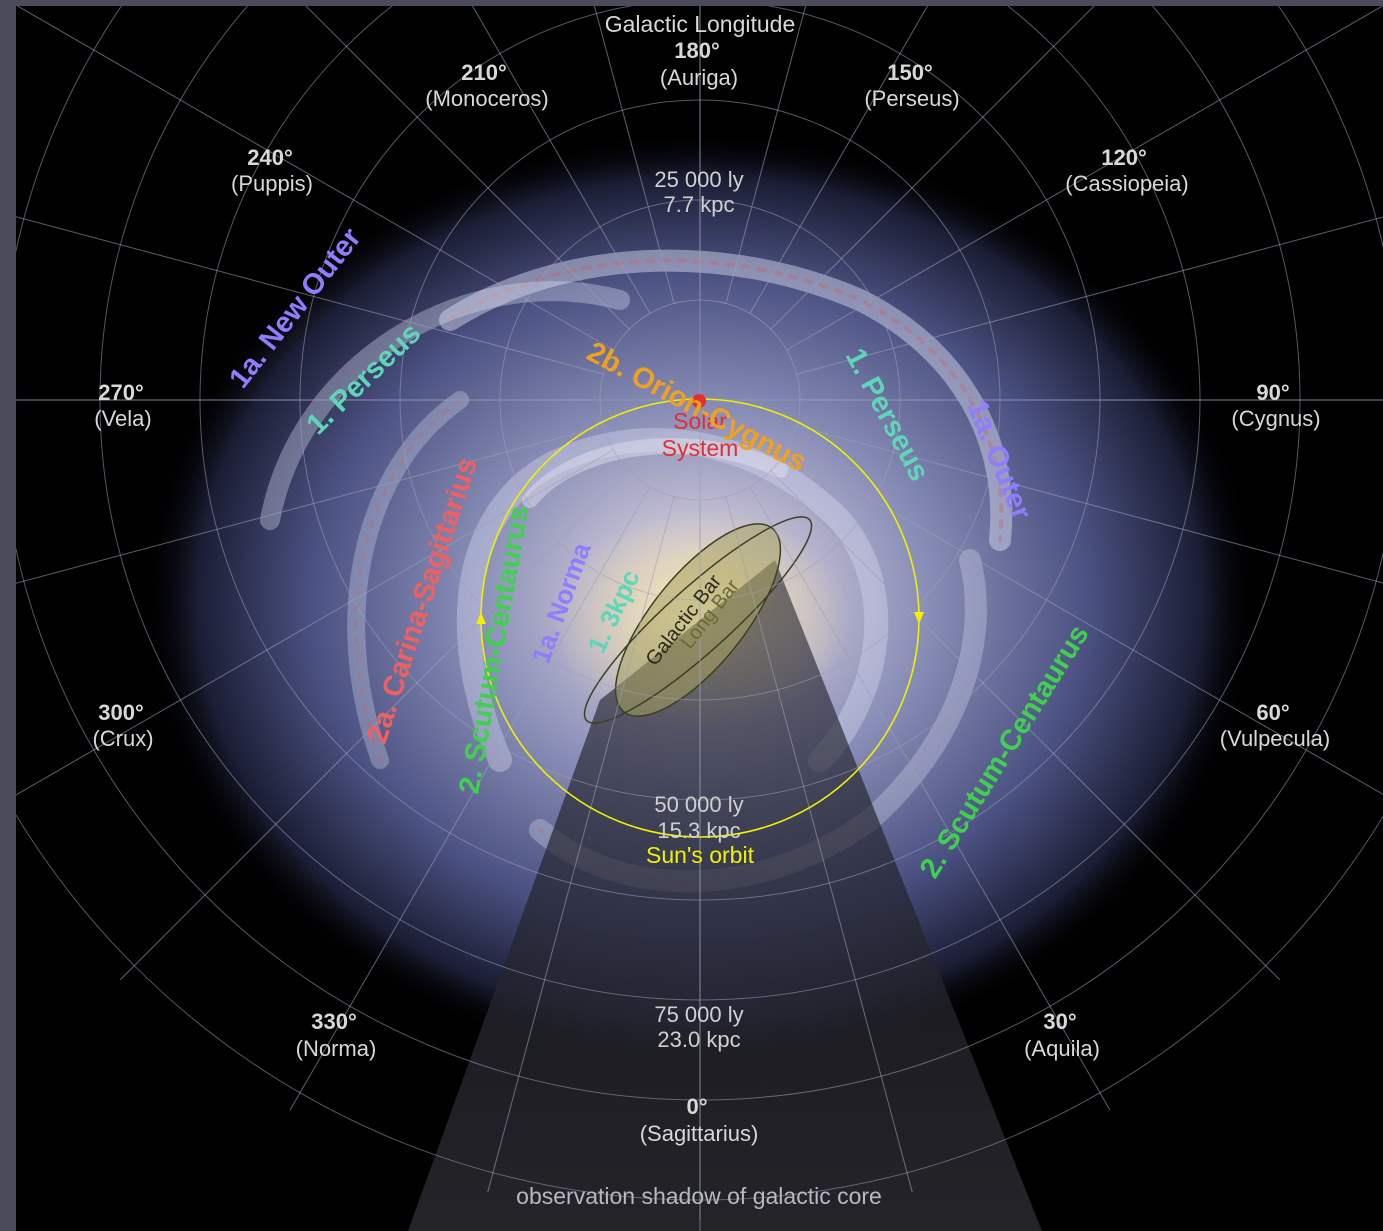 This screenshot has height=1231, width=1383. Describe the element at coordinates (910, 72) in the screenshot. I see `longitude-degree-150: 150°` at that location.